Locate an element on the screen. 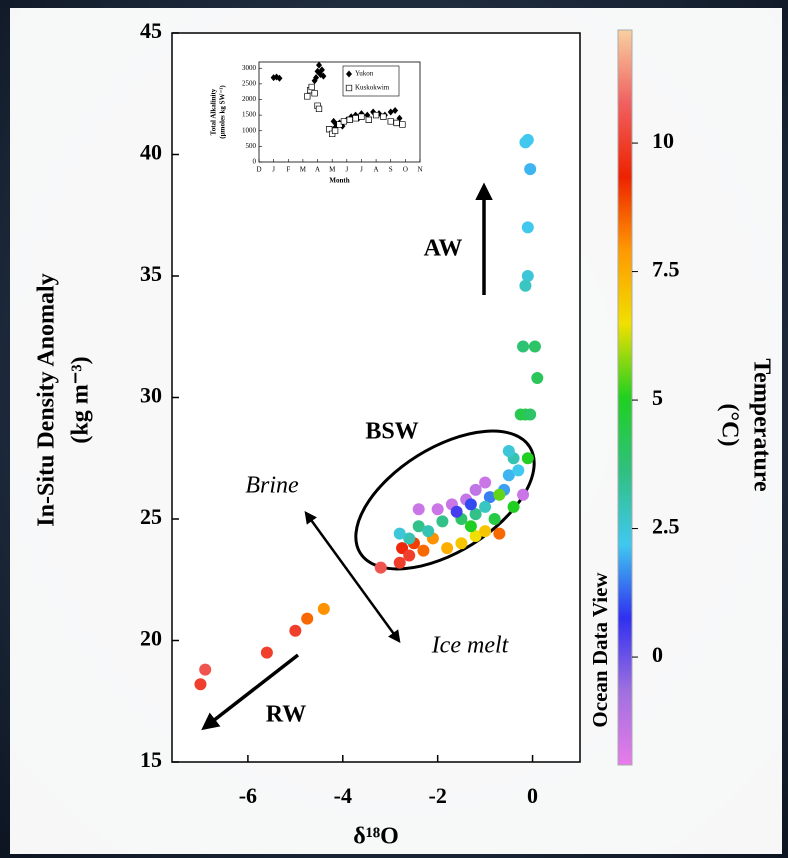 Image resolution: width=788 pixels, height=858 pixels. inset-y-tick-label: 1000 is located at coordinates (249, 130).